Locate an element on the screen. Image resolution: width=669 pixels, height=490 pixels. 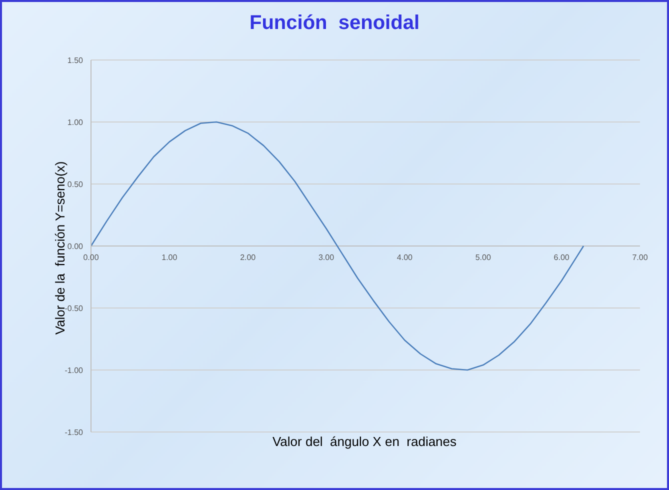
y-tick-label: -0.50 is located at coordinates (74, 308).